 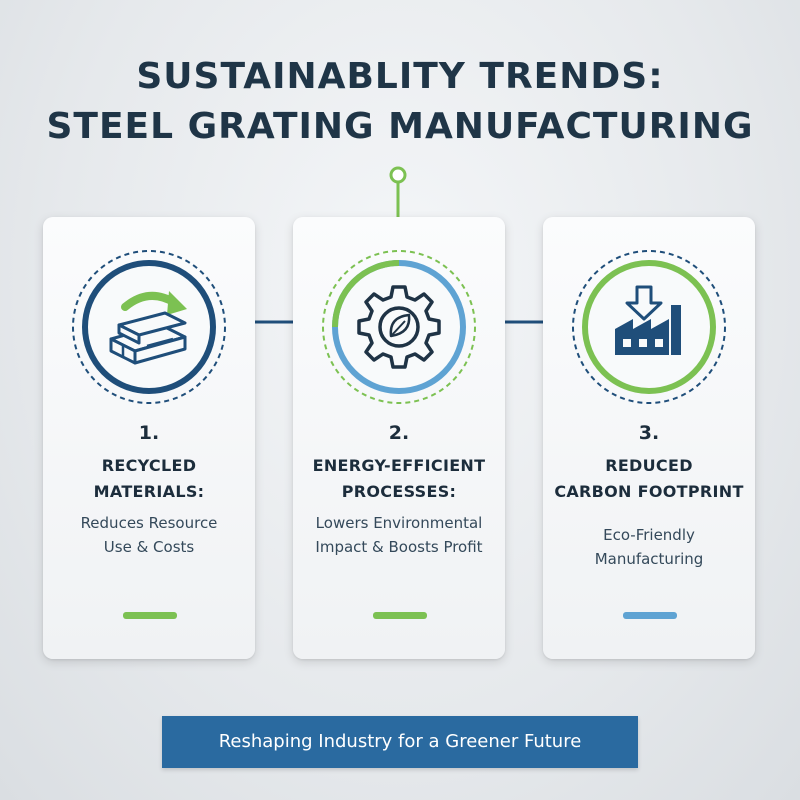 I want to click on card-heading: RECYCLED MATERIALS:, so click(x=149, y=479).